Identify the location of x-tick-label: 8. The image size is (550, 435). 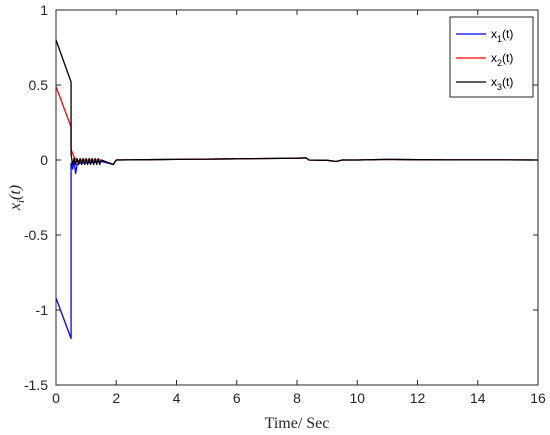
(297, 398).